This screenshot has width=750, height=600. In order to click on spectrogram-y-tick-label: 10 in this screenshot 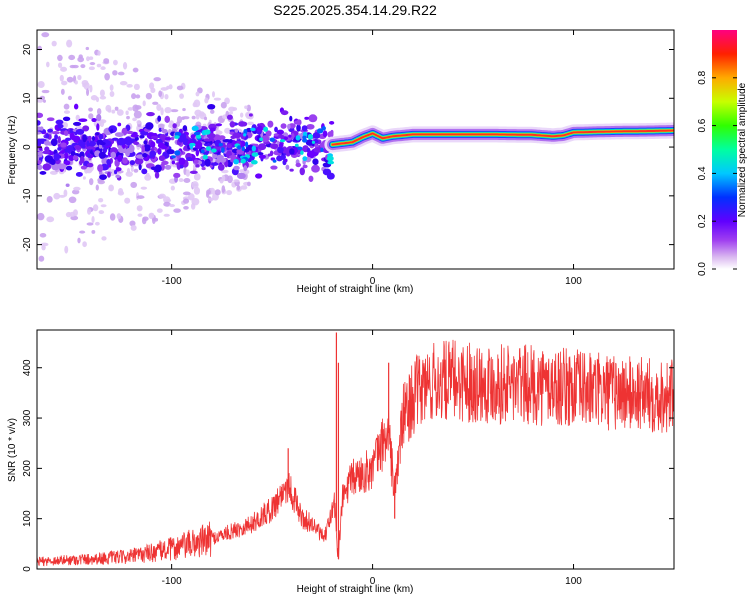, I will do `click(27, 98)`.